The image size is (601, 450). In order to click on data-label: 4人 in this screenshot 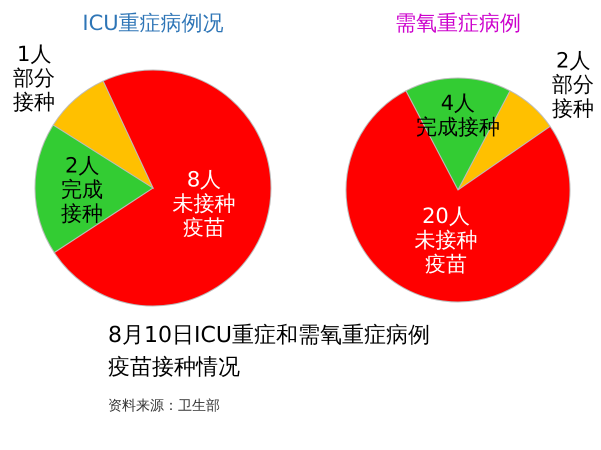, I will do `click(458, 102)`.